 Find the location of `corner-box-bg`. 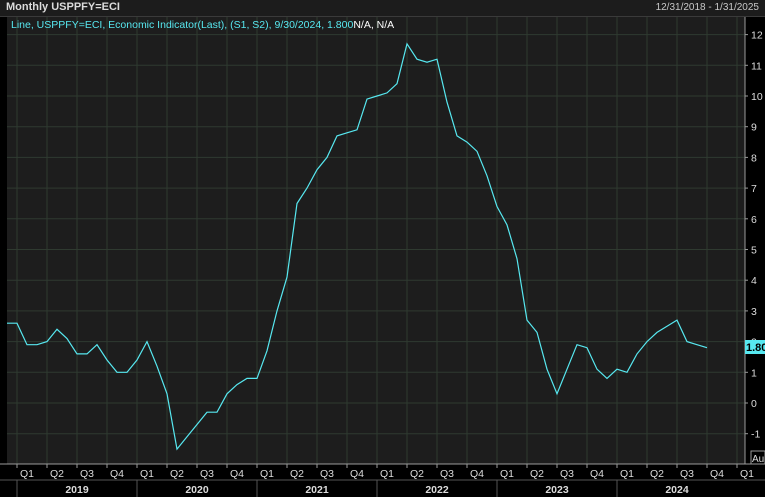

corner-box-bg is located at coordinates (757, 457).